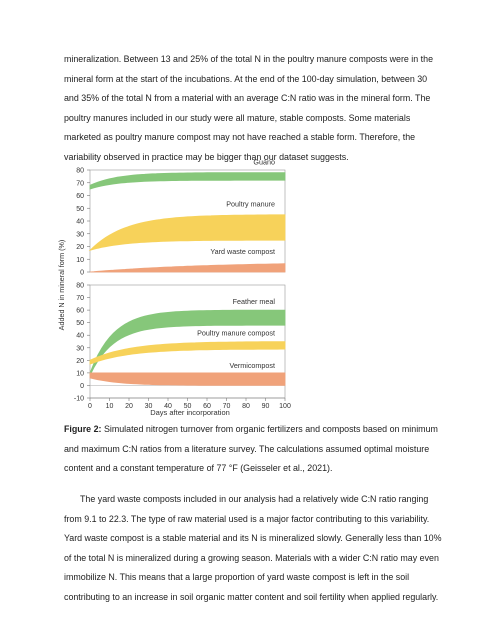  I want to click on x-axis: 0 10 20 30 40 50 60 70 80 90 100, so click(189, 403).